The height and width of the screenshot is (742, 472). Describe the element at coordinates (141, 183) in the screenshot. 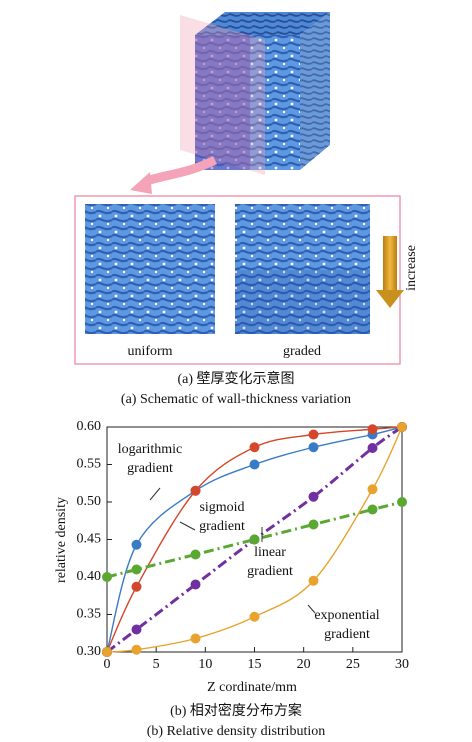

I see `pointer-arrow-head` at that location.